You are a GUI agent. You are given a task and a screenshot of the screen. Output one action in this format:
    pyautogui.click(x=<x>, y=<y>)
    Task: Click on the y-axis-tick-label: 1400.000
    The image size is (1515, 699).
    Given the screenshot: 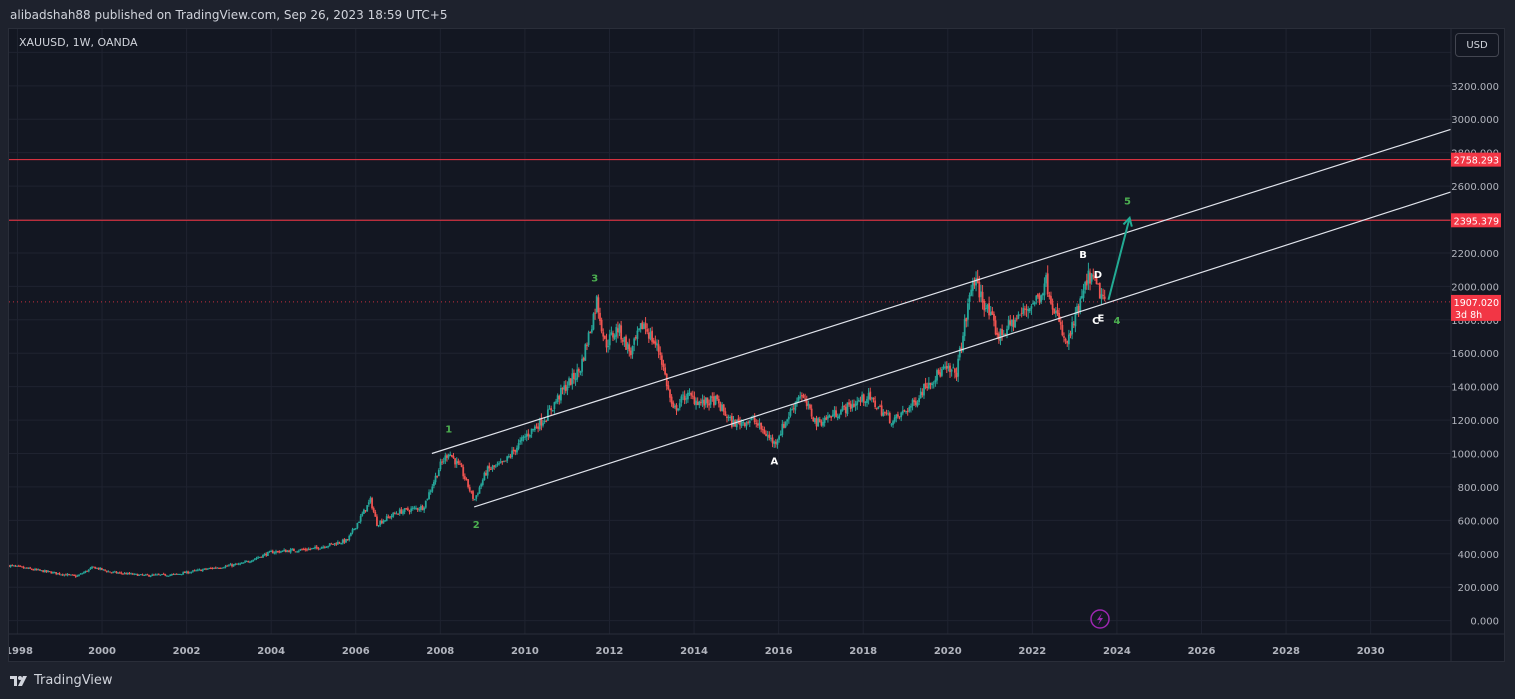 What is the action you would take?
    pyautogui.click(x=1475, y=388)
    